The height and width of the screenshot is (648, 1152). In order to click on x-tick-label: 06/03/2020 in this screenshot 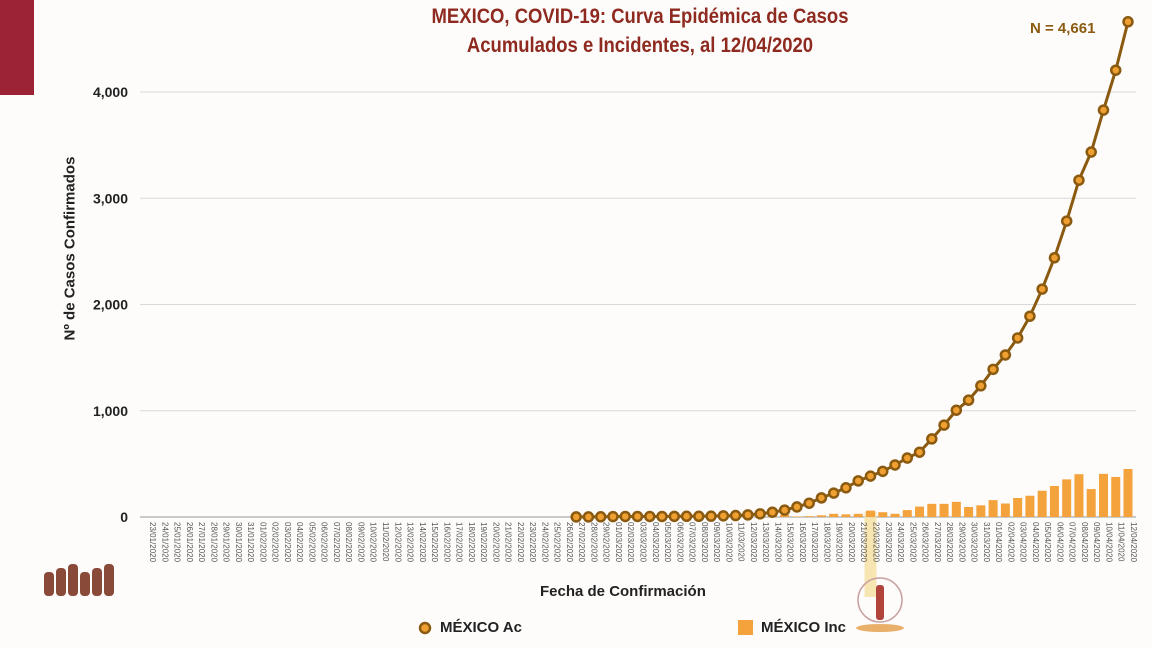, I will do `click(679, 542)`.